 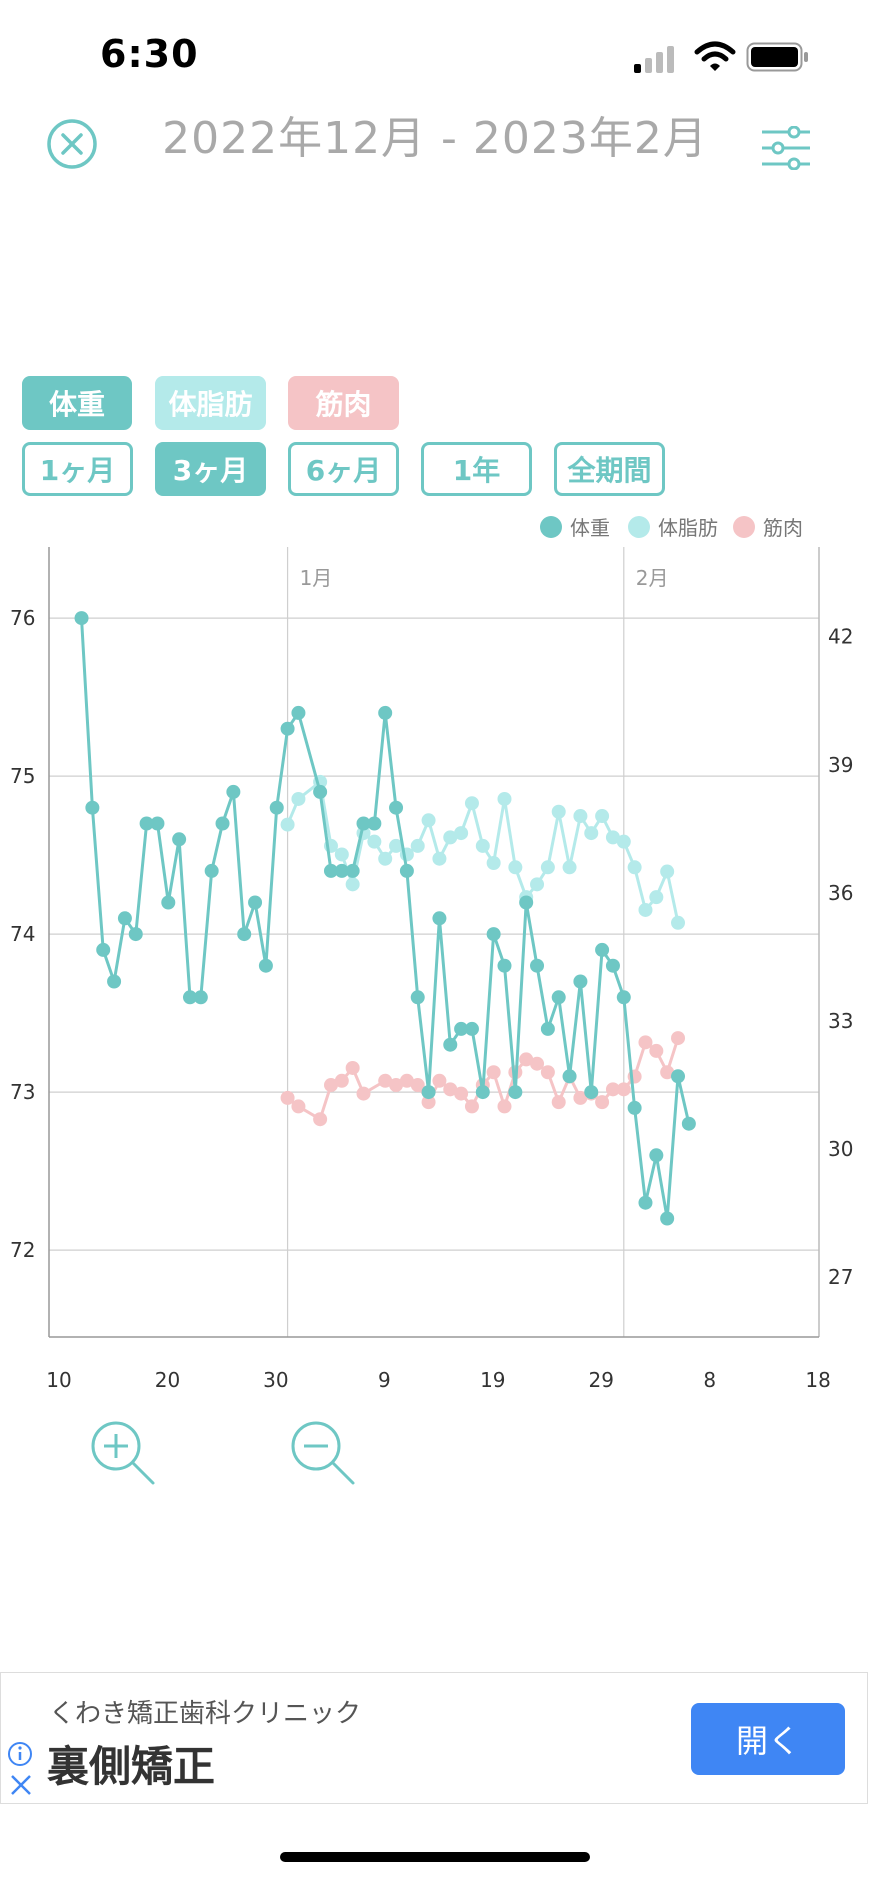 I want to click on period-all: 全期間, so click(x=609, y=469).